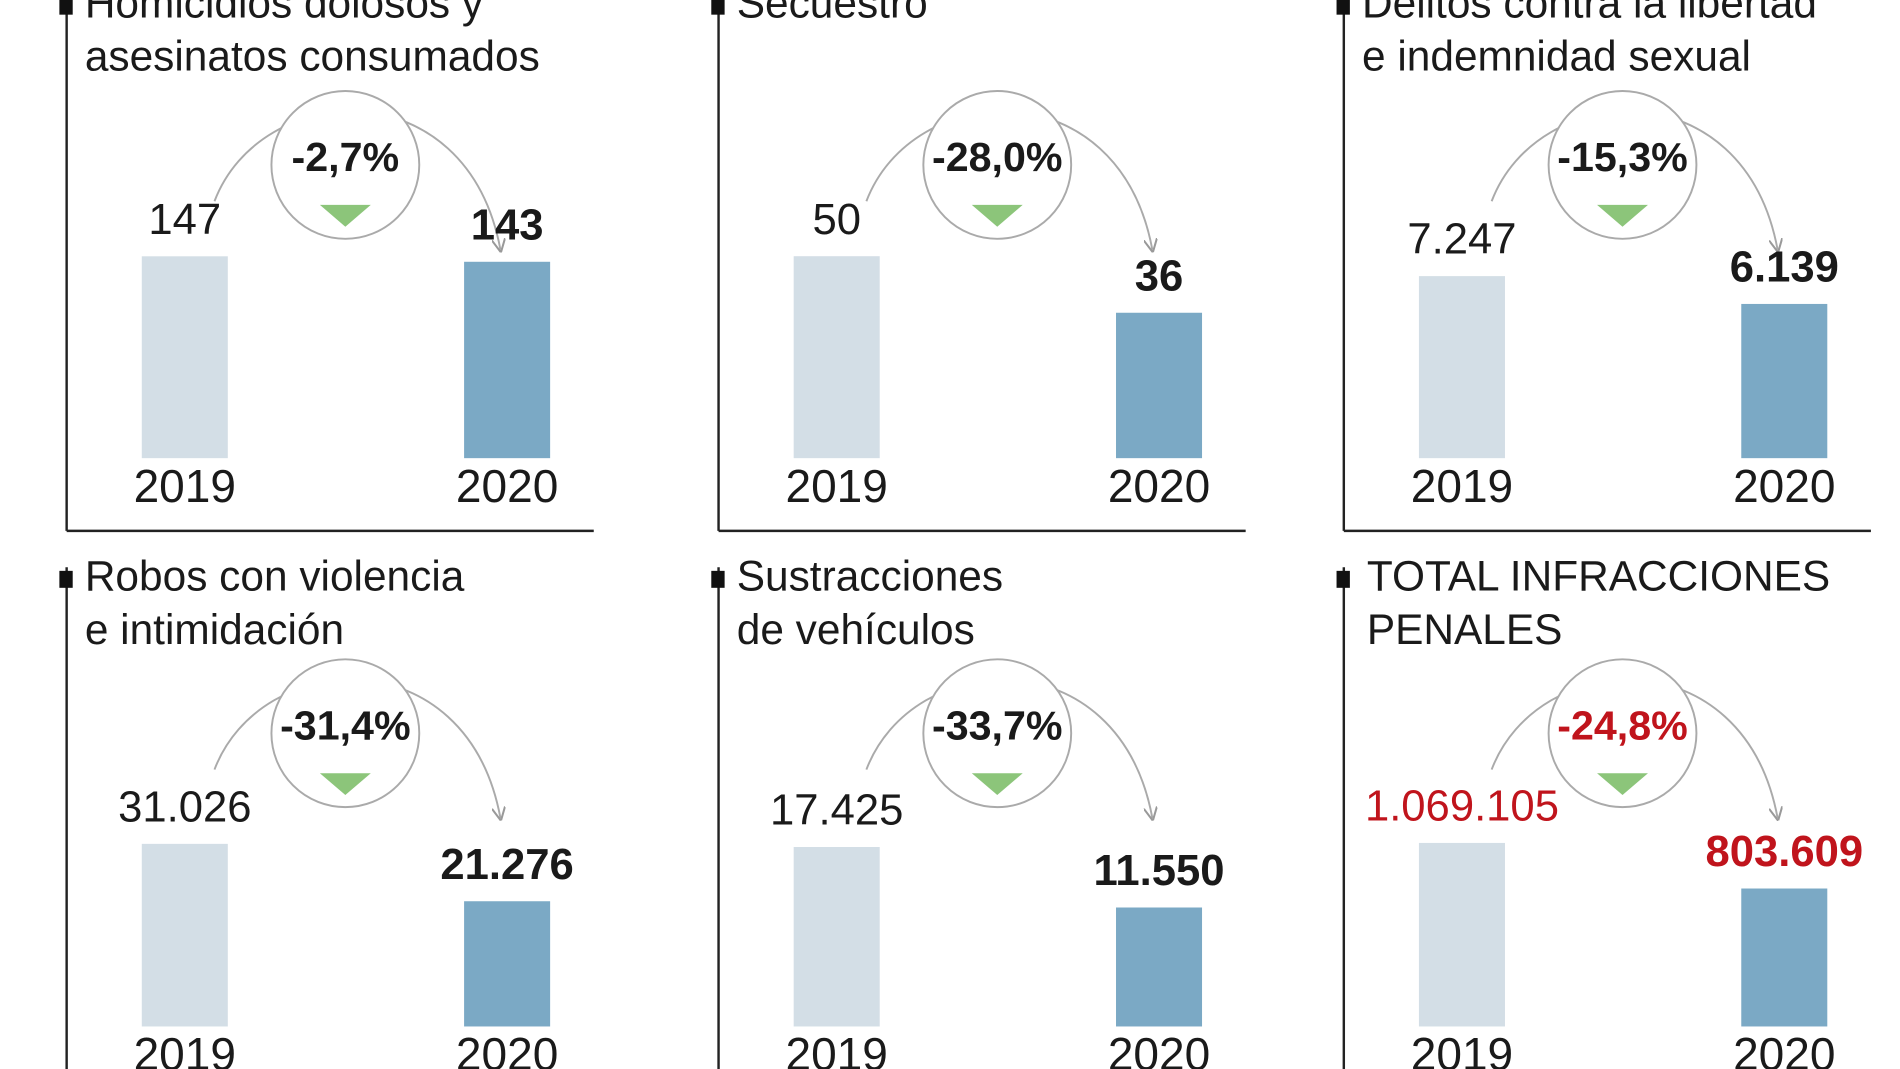 Image resolution: width=1900 pixels, height=1069 pixels. I want to click on value-label: 50, so click(836, 220).